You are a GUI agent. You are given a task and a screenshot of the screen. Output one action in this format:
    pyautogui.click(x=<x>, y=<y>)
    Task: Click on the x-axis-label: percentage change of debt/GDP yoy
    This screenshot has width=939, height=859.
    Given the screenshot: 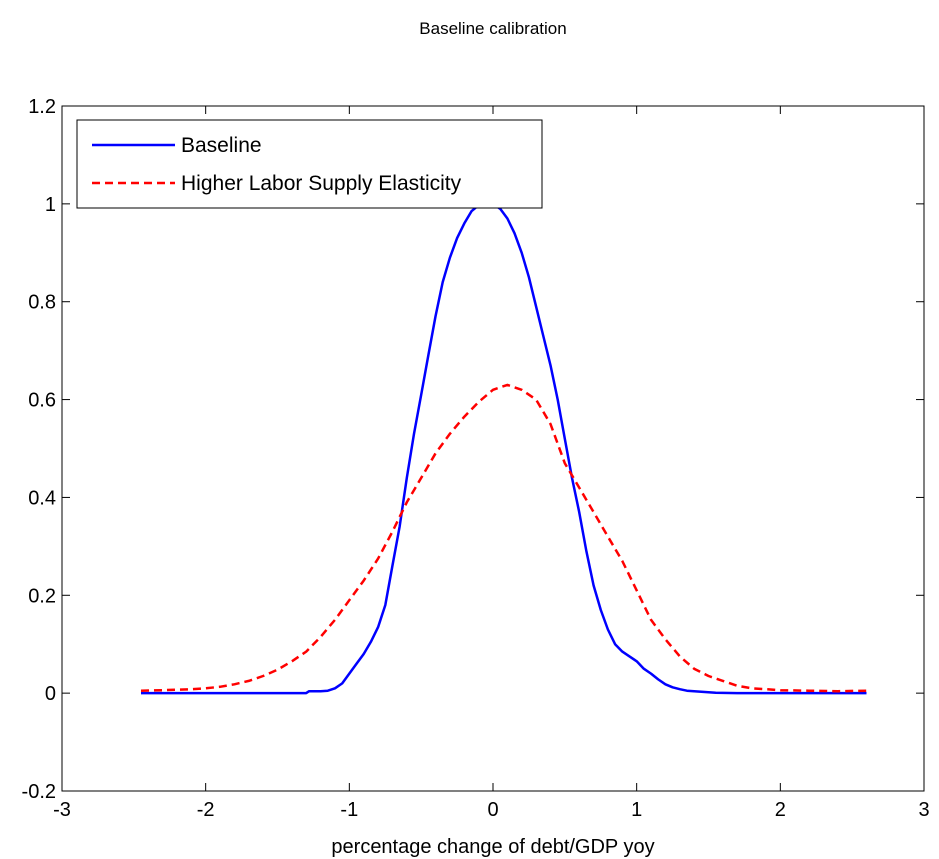 What is the action you would take?
    pyautogui.click(x=492, y=847)
    